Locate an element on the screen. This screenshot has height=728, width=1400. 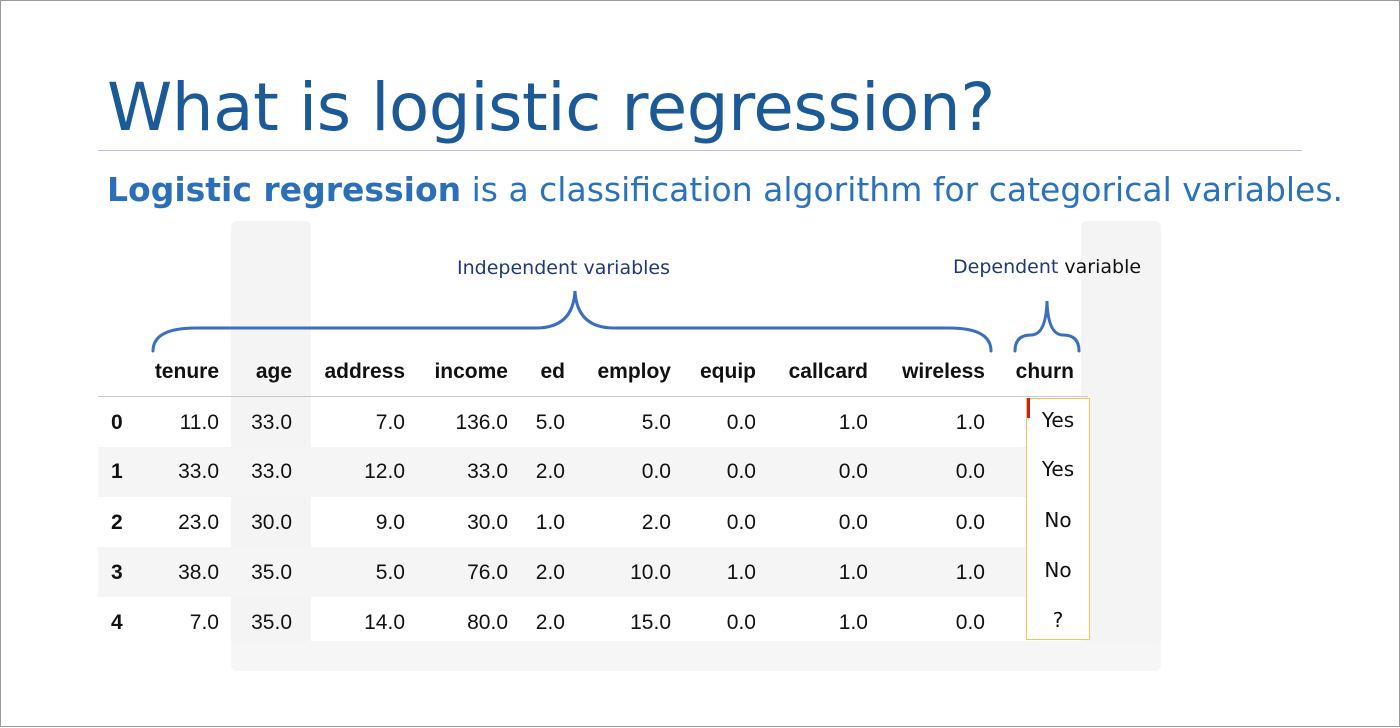
column-header-callcard: callcard is located at coordinates (828, 371).